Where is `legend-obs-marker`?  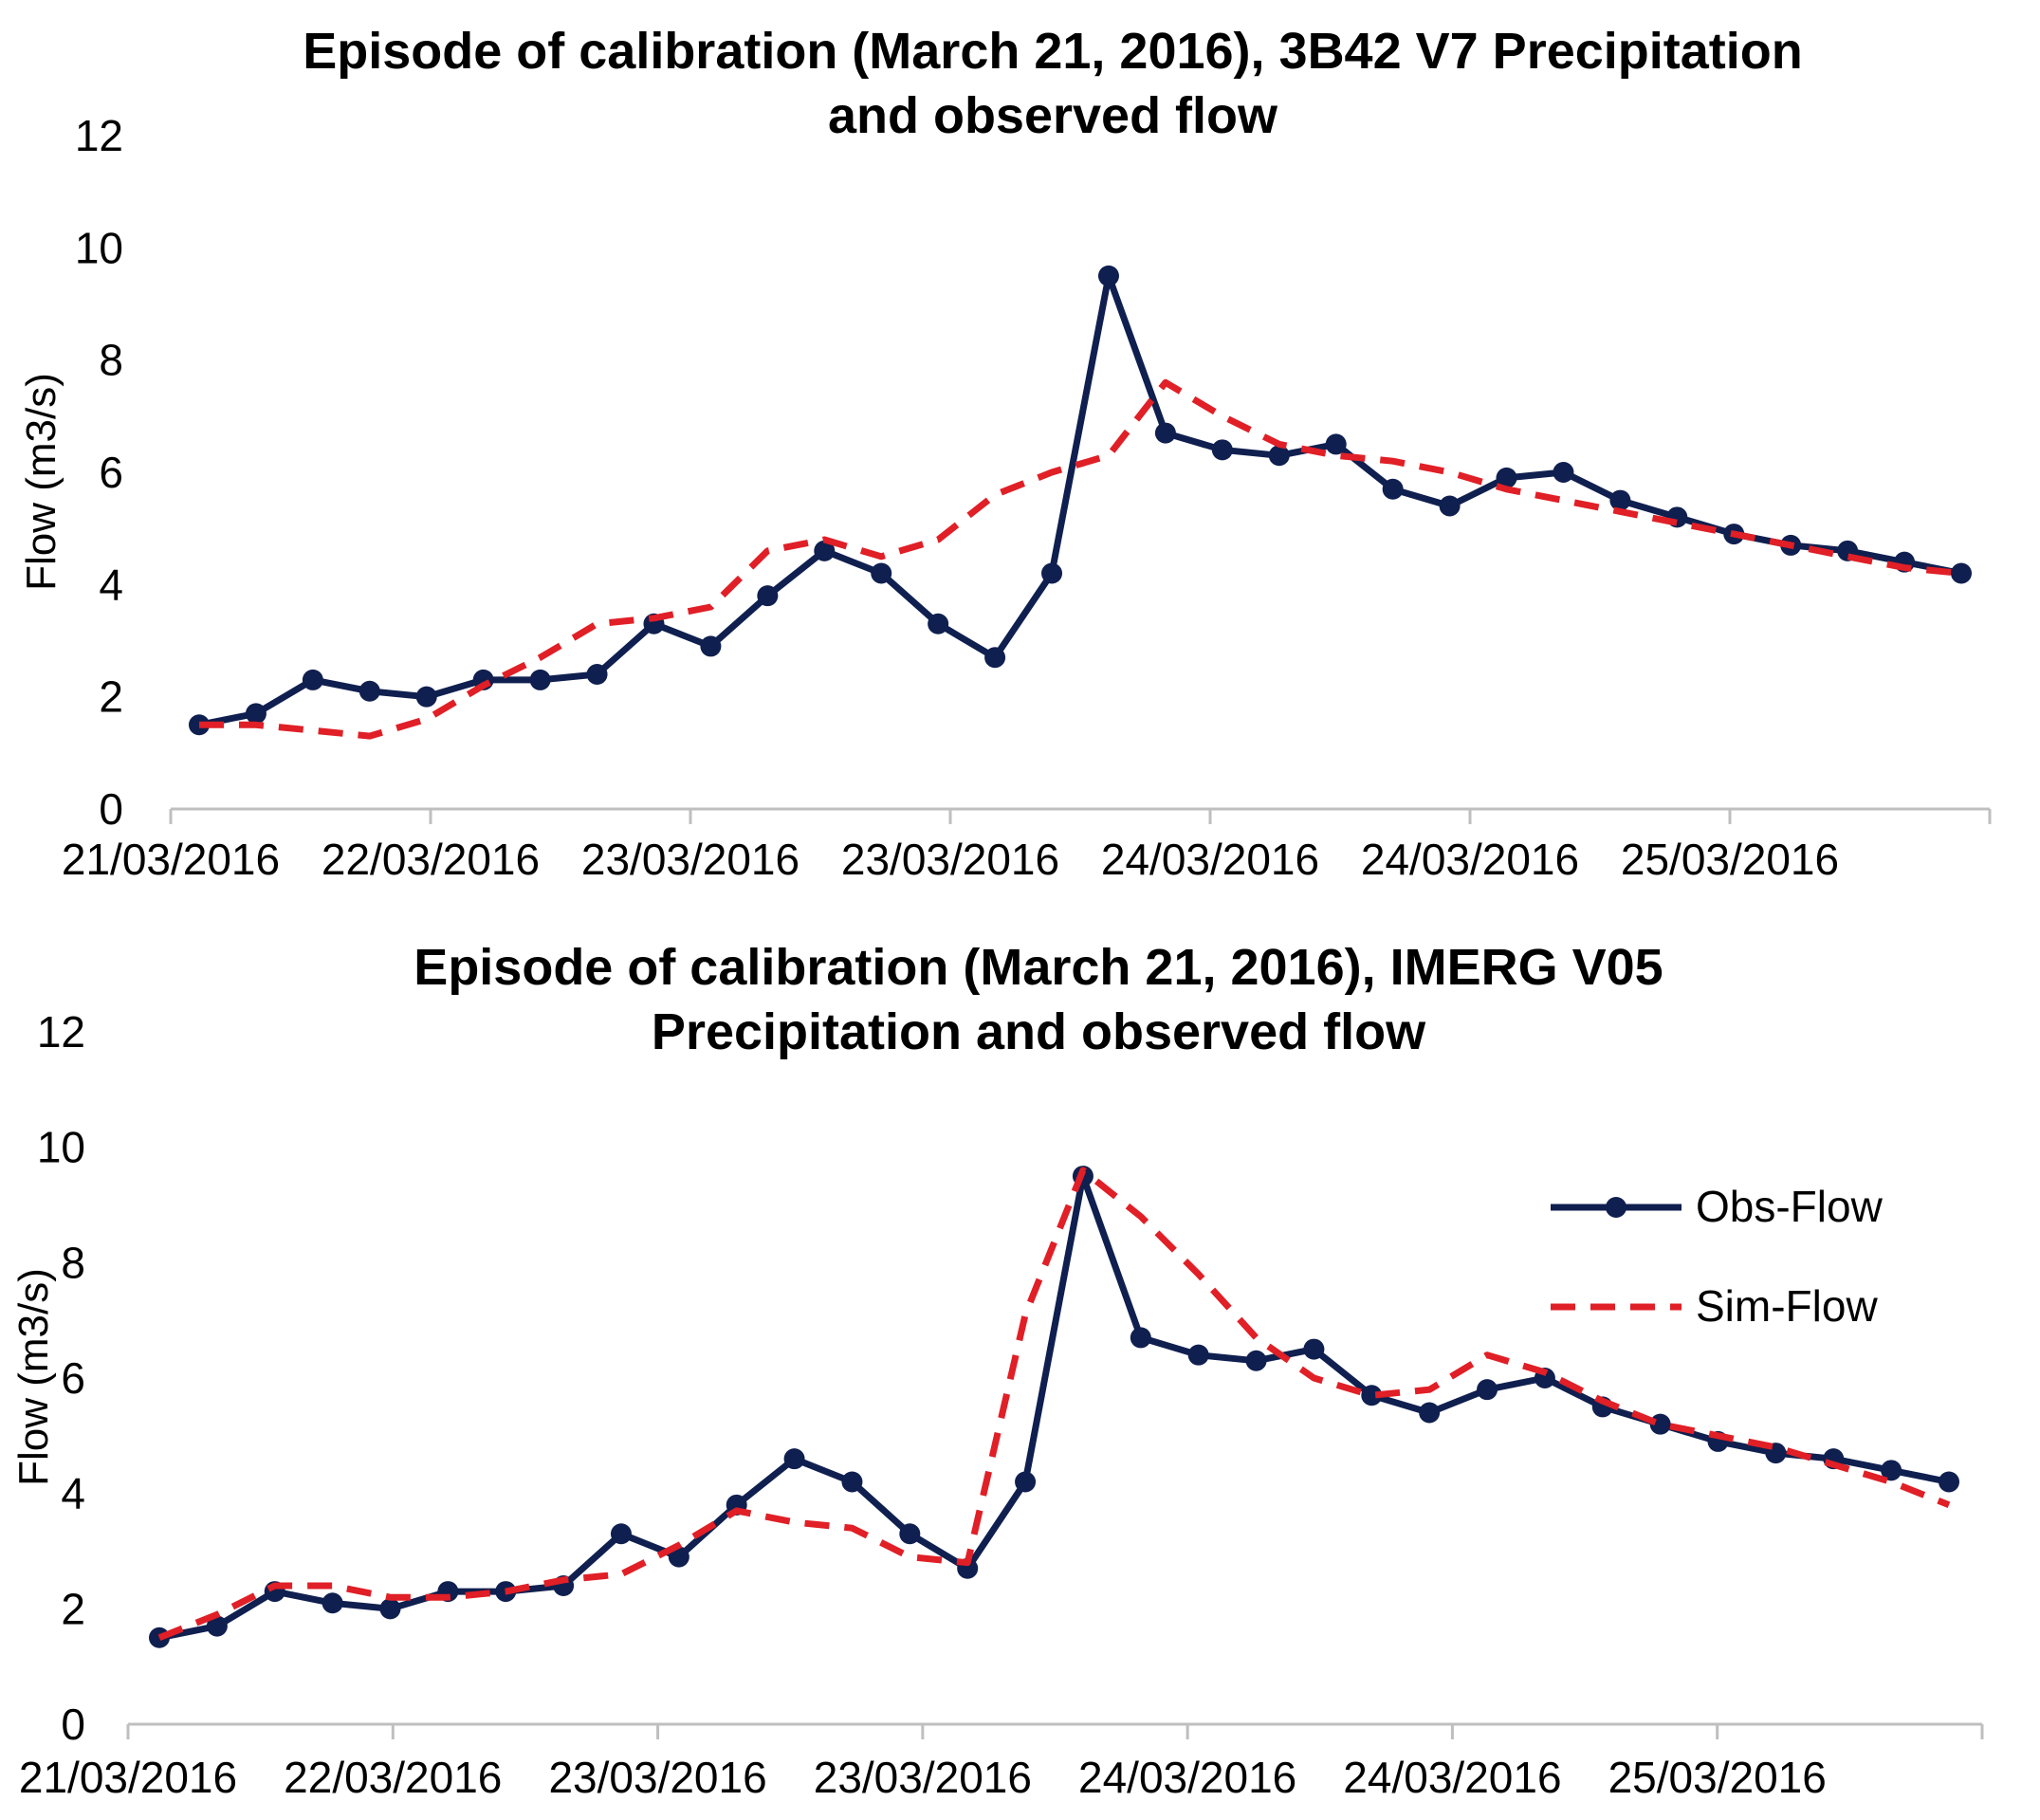
legend-obs-marker is located at coordinates (1616, 1207).